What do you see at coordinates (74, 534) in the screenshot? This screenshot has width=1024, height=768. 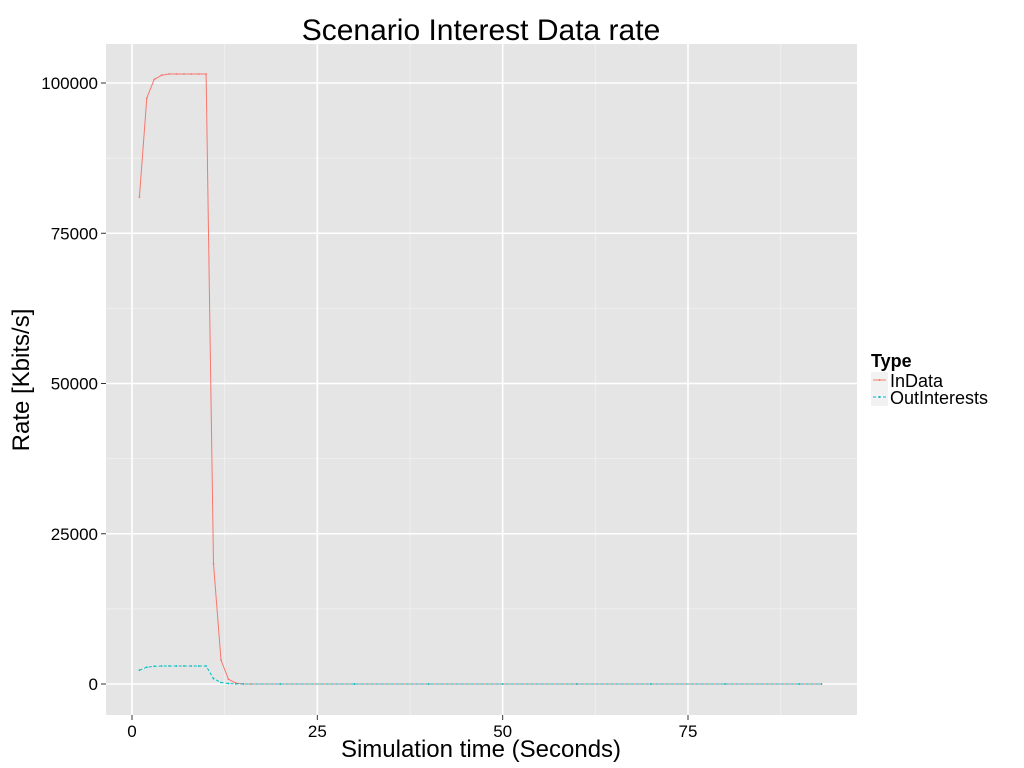 I see `y-tick-label: 25000` at bounding box center [74, 534].